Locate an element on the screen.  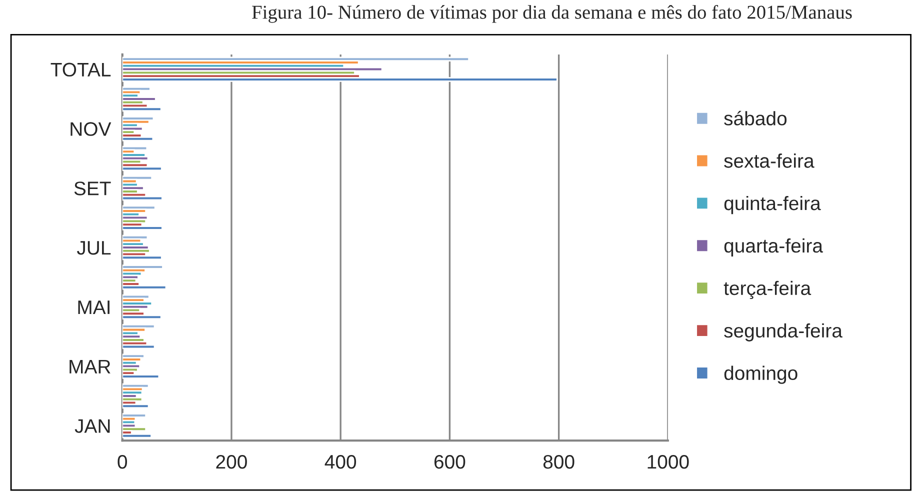
legend-label: segunda-feira is located at coordinates (783, 332).